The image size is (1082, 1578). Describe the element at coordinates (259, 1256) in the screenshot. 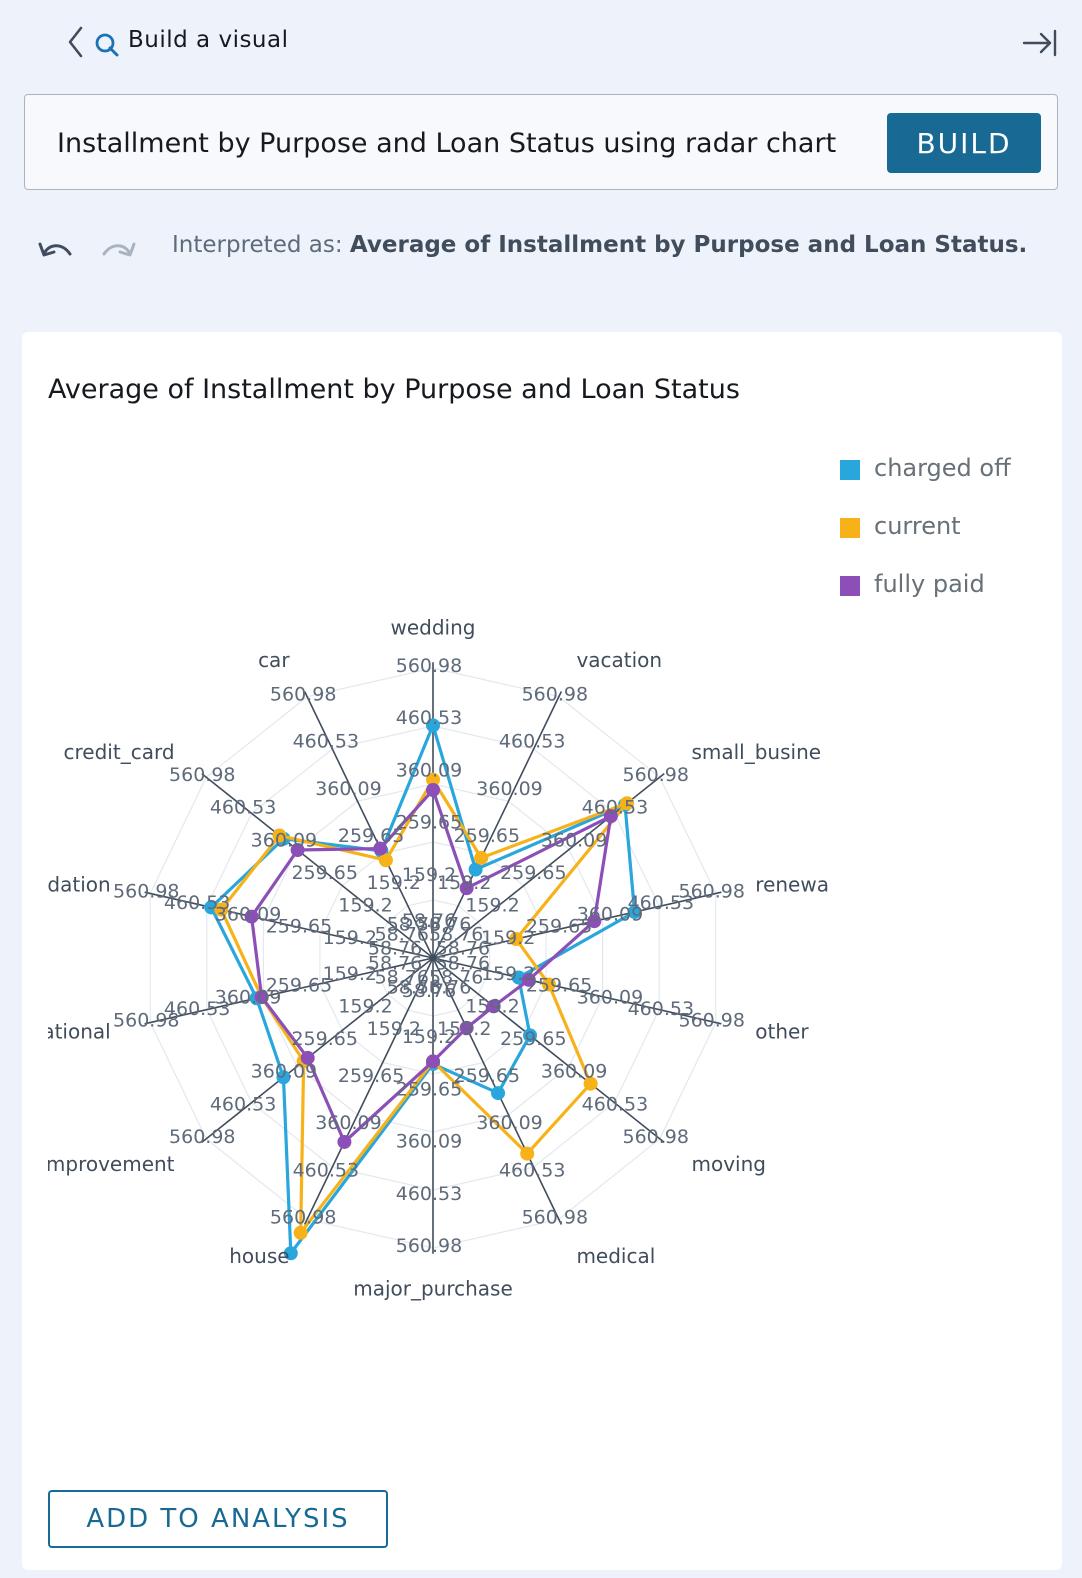

I see `category-label: house` at that location.